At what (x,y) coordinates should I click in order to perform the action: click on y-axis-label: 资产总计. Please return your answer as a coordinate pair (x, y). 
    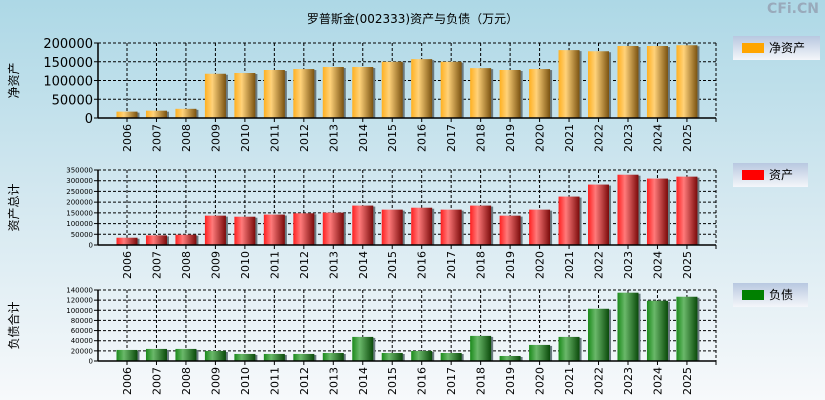
    Looking at the image, I should click on (14, 207).